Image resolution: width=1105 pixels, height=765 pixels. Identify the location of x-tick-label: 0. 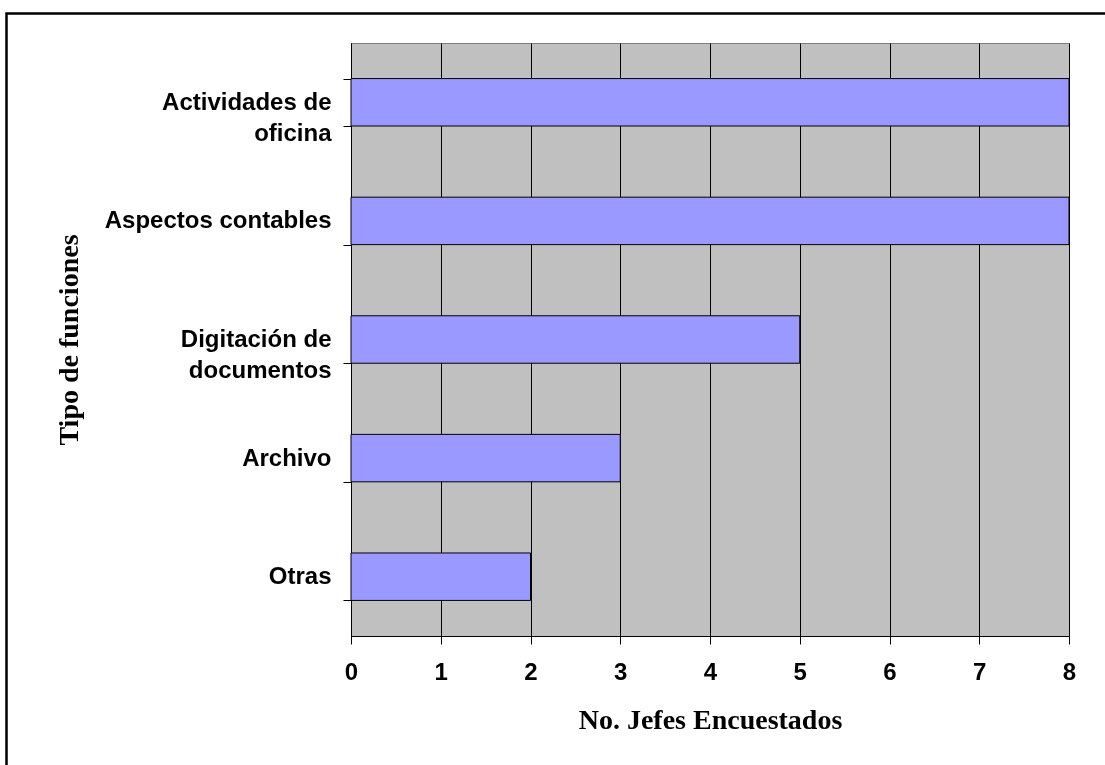
(351, 671).